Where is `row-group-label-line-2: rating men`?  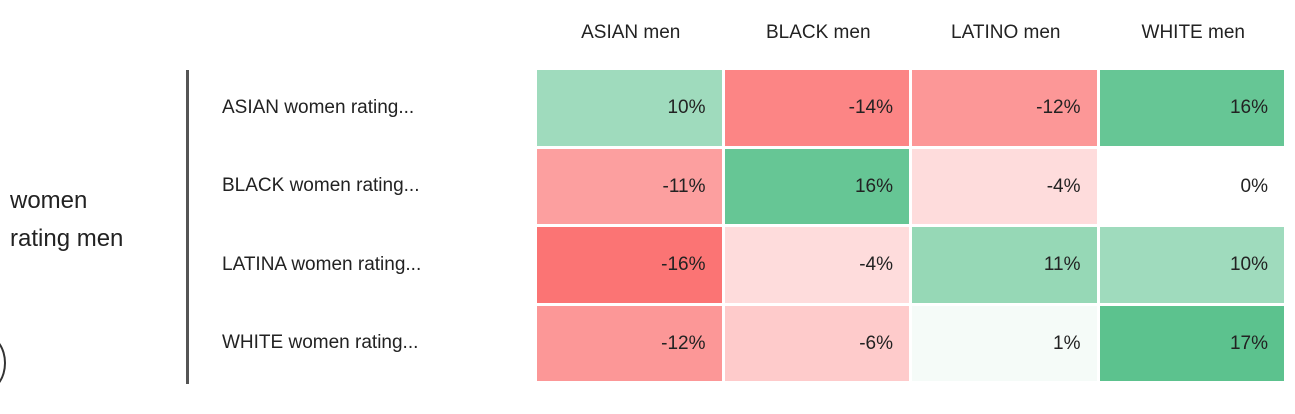
row-group-label-line-2: rating men is located at coordinates (67, 238).